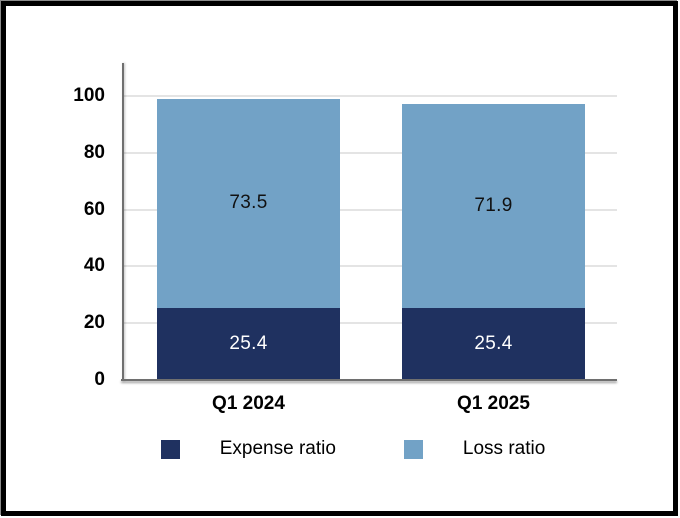 Image resolution: width=680 pixels, height=518 pixels. Describe the element at coordinates (493, 403) in the screenshot. I see `category-label-q1-2025: Q1 2025` at that location.